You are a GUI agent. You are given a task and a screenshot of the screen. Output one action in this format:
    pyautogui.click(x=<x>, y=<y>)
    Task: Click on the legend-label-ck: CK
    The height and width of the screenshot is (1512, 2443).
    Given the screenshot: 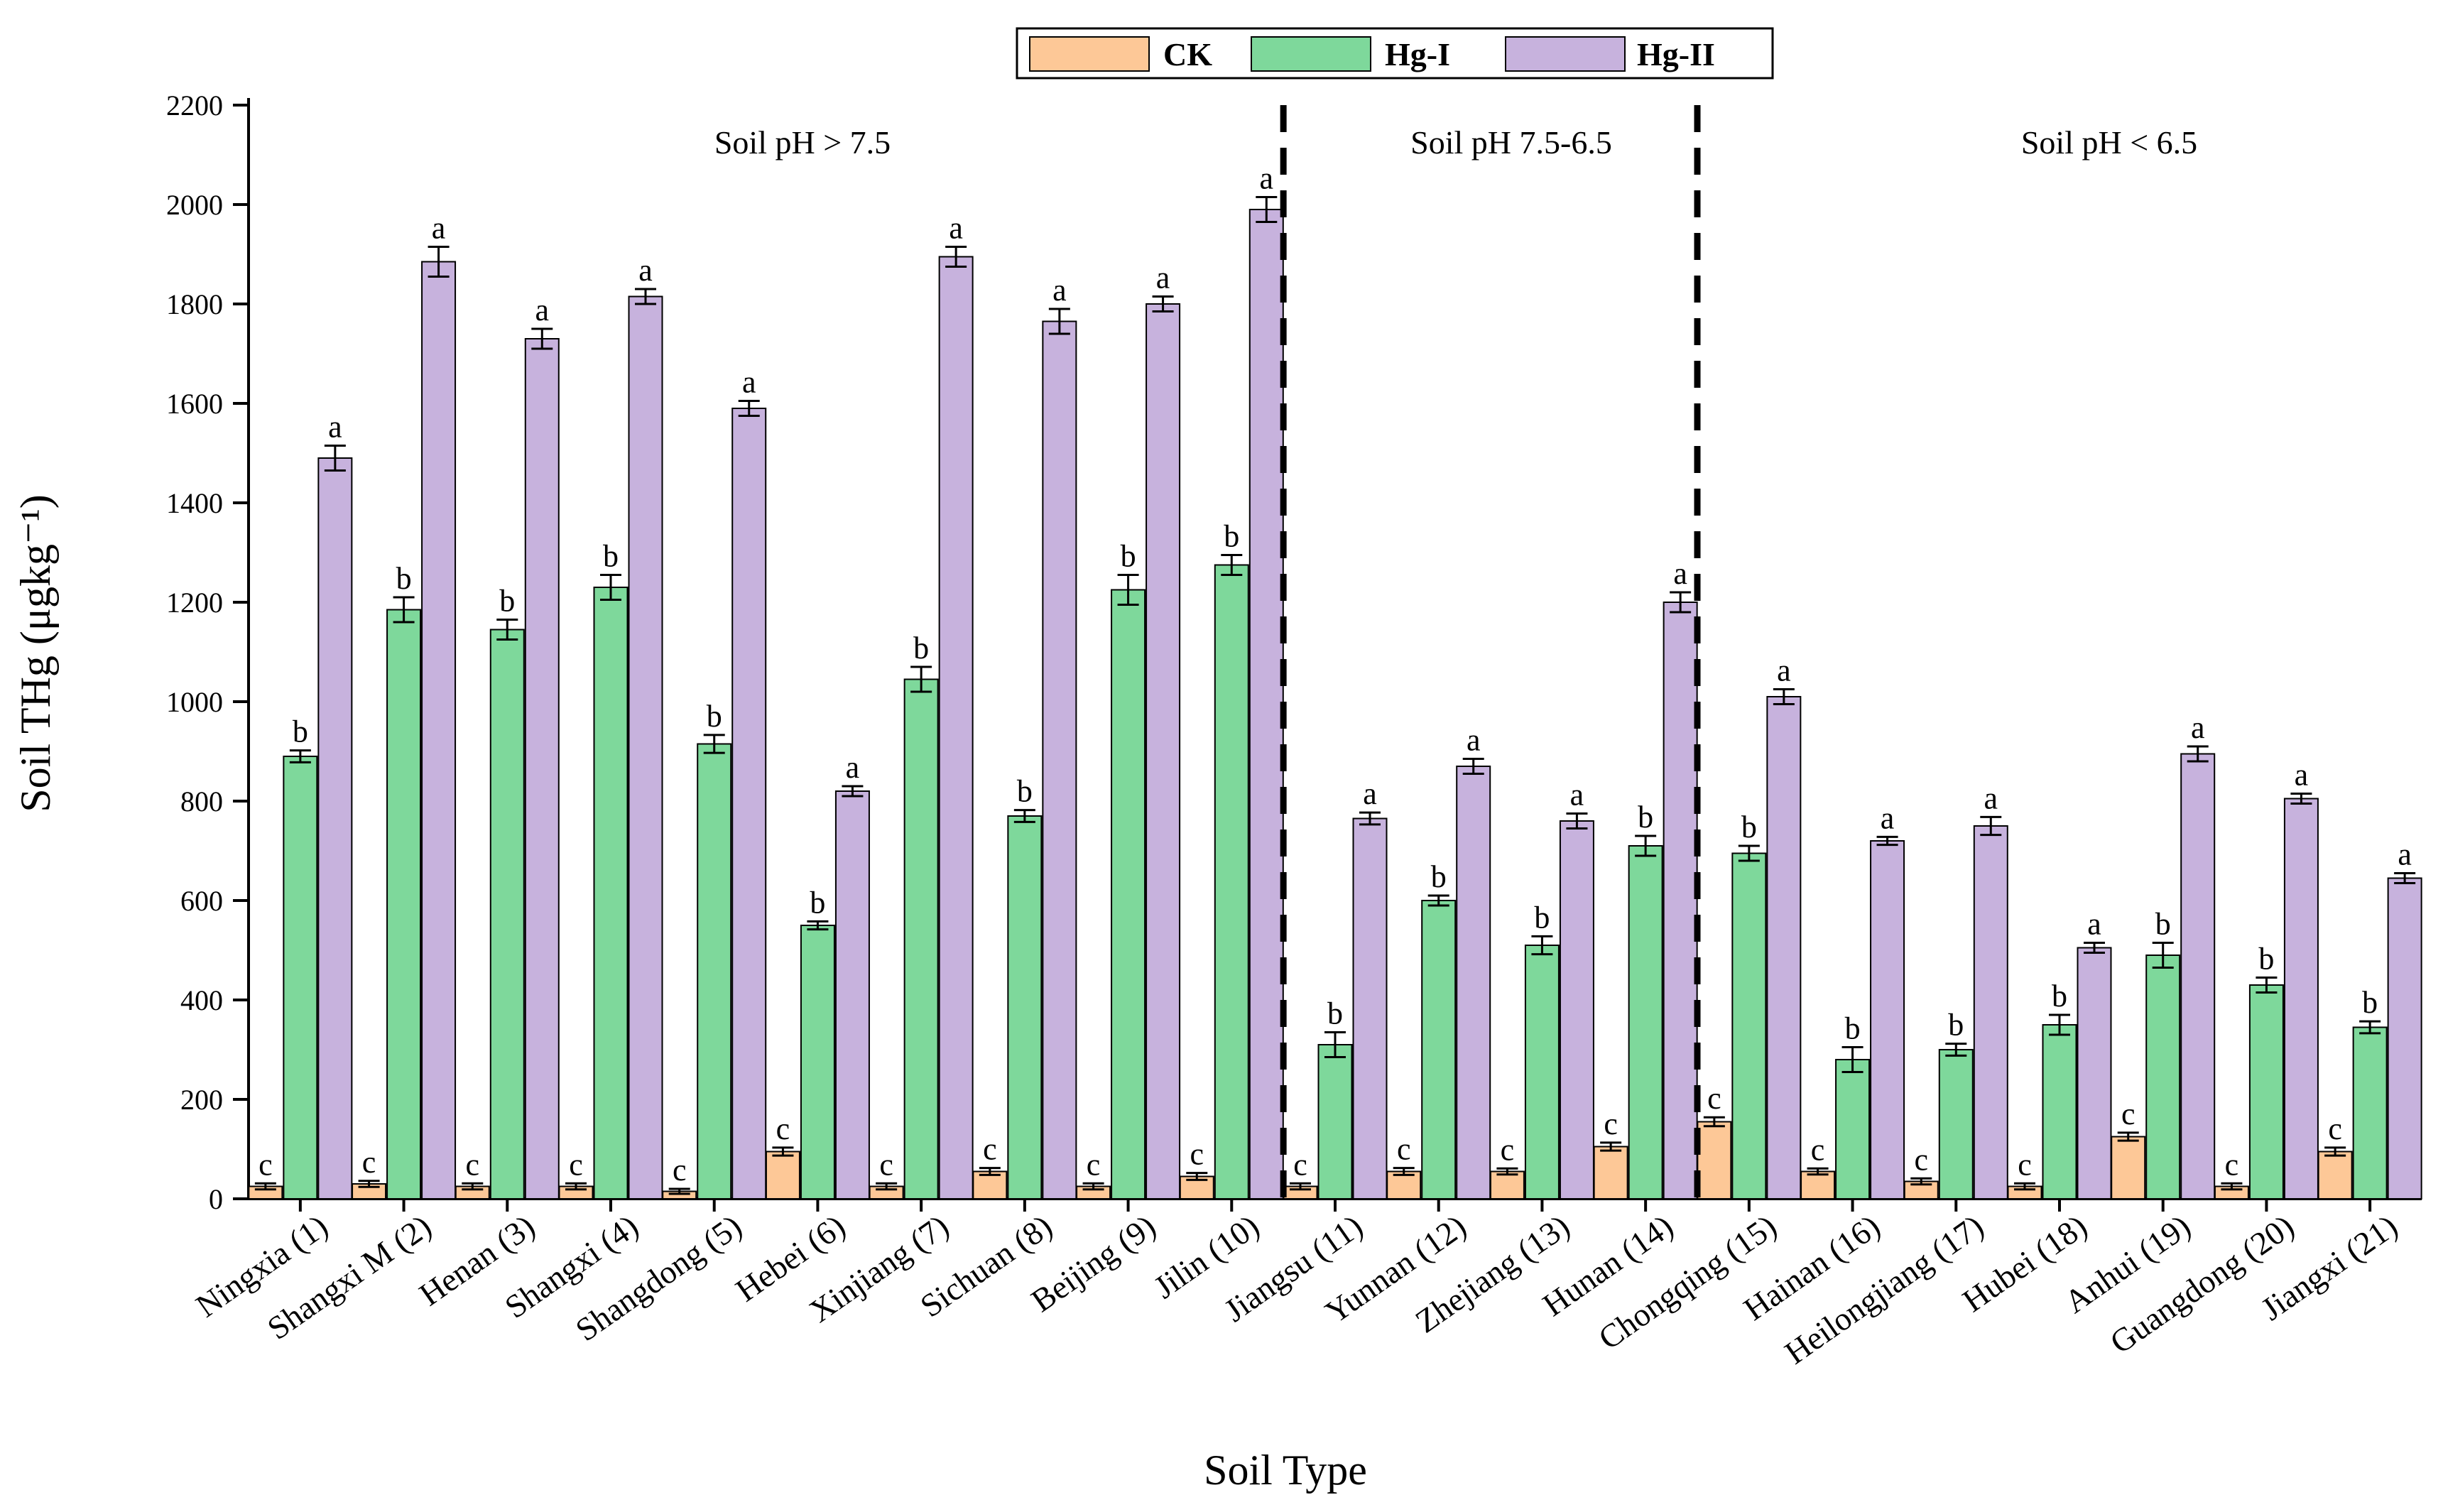 What is the action you would take?
    pyautogui.click(x=1187, y=54)
    